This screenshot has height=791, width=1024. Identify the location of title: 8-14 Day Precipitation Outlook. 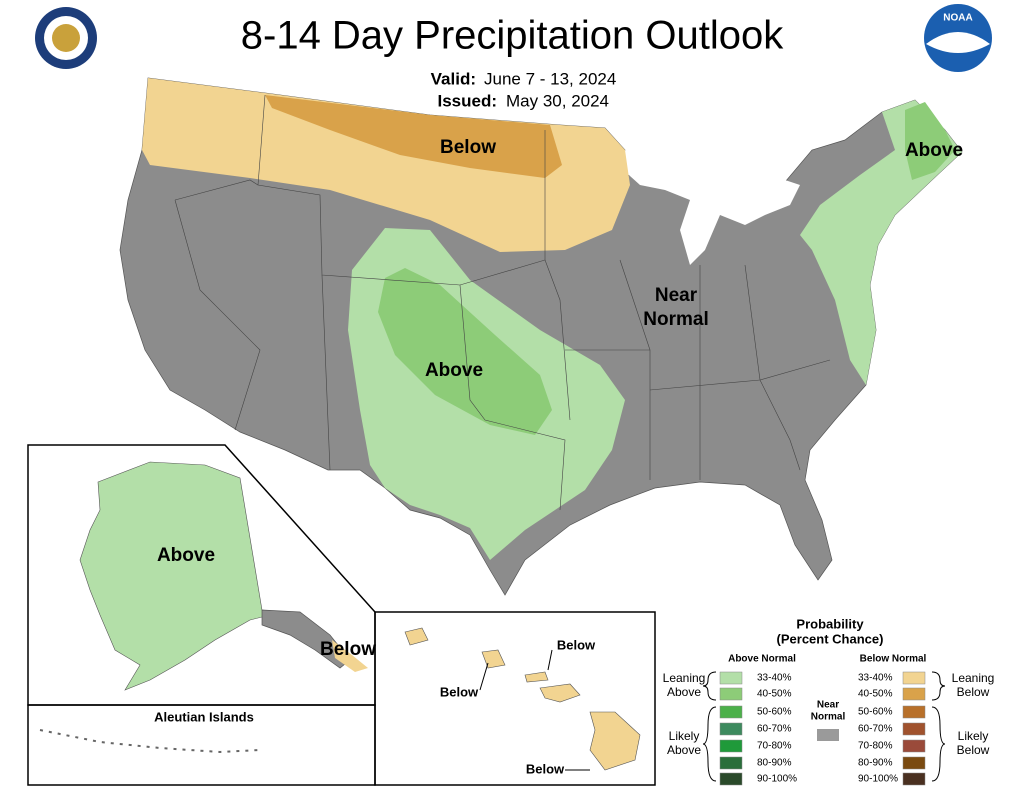
(513, 36).